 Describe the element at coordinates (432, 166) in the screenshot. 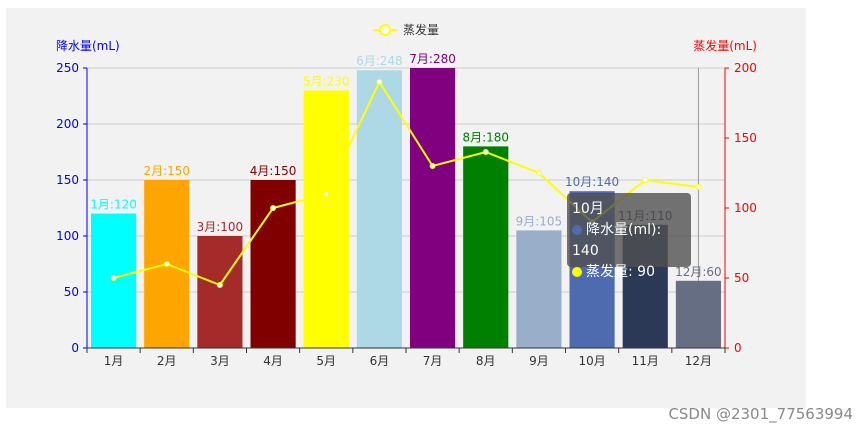

I see `line-point-7月` at that location.